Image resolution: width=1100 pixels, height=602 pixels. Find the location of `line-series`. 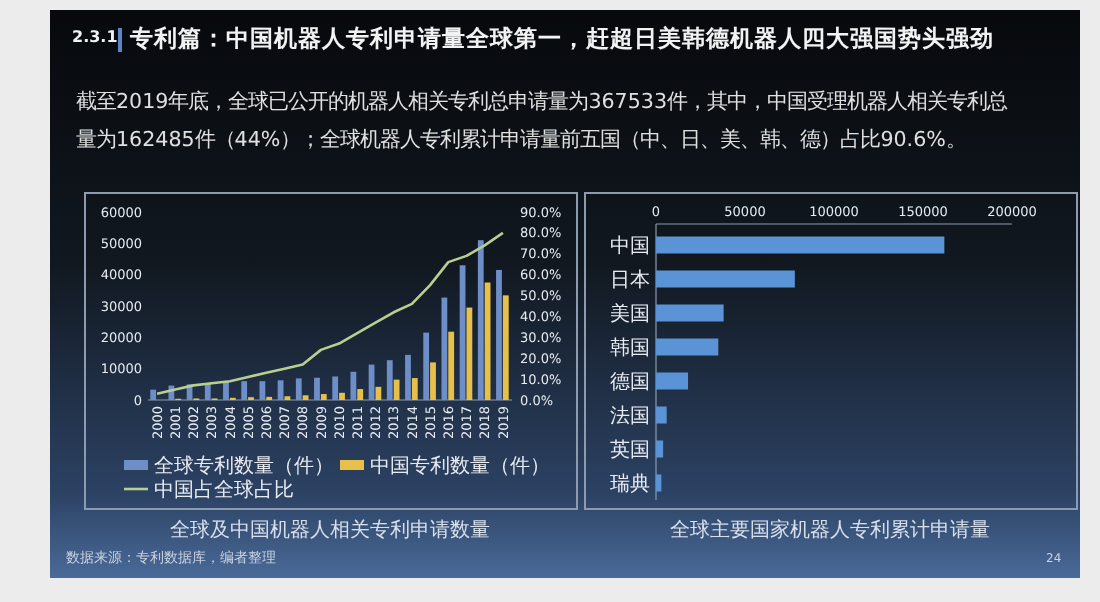

line-series is located at coordinates (330, 313).